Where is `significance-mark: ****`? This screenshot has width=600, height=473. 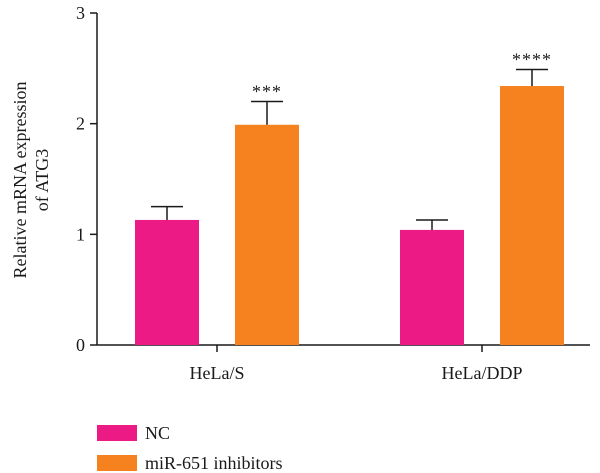
significance-mark: **** is located at coordinates (532, 59).